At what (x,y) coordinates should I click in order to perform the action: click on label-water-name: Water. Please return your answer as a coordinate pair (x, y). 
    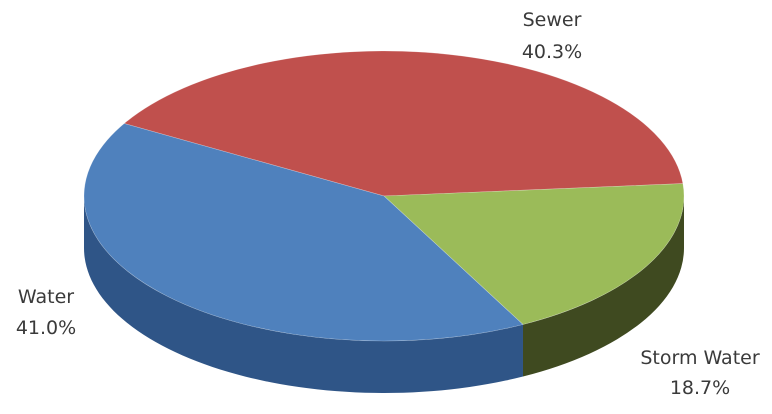
    Looking at the image, I should click on (46, 297).